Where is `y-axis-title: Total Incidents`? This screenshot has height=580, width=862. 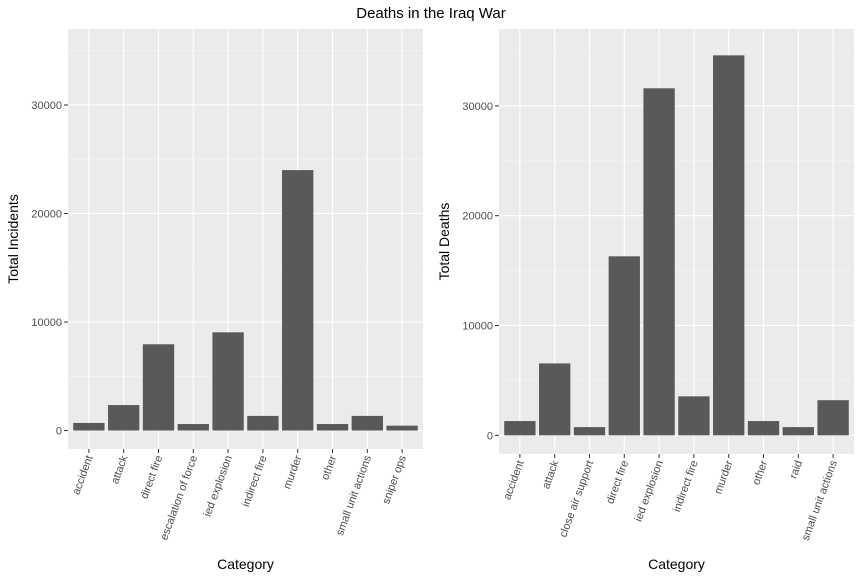 y-axis-title: Total Incidents is located at coordinates (13, 239).